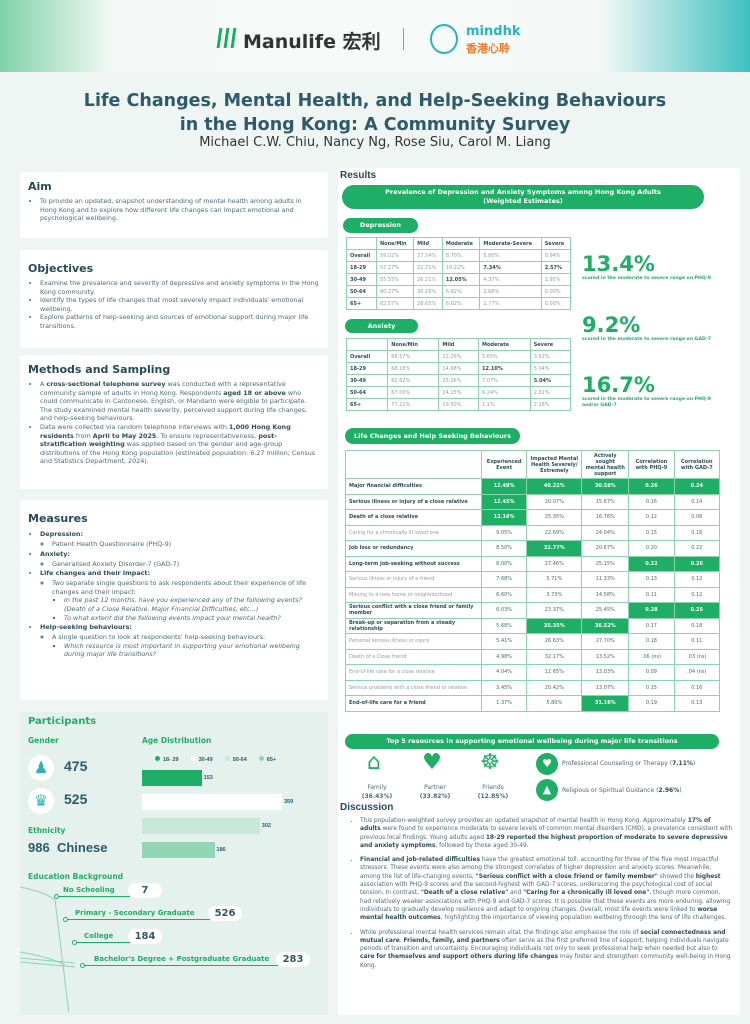 This screenshot has height=1024, width=750. Describe the element at coordinates (395, 303) in the screenshot. I see `table-cell: 62.57%` at that location.